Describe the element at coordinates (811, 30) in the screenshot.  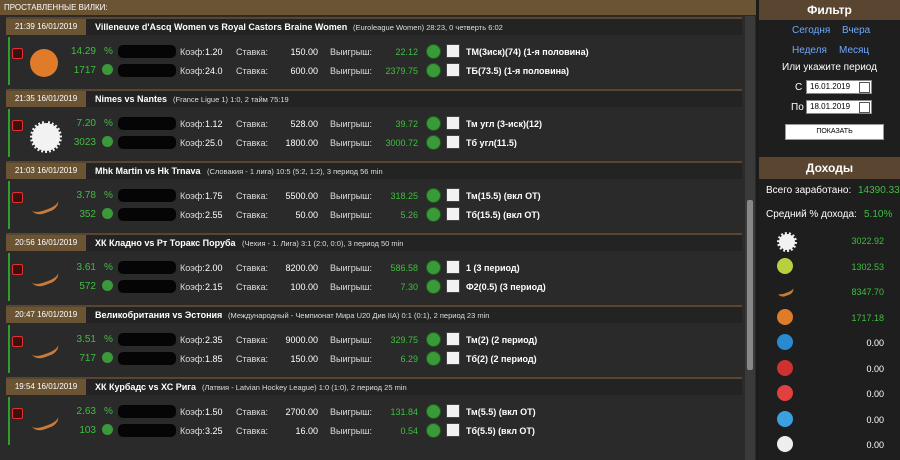
I see `link: Сегодня` at that location.